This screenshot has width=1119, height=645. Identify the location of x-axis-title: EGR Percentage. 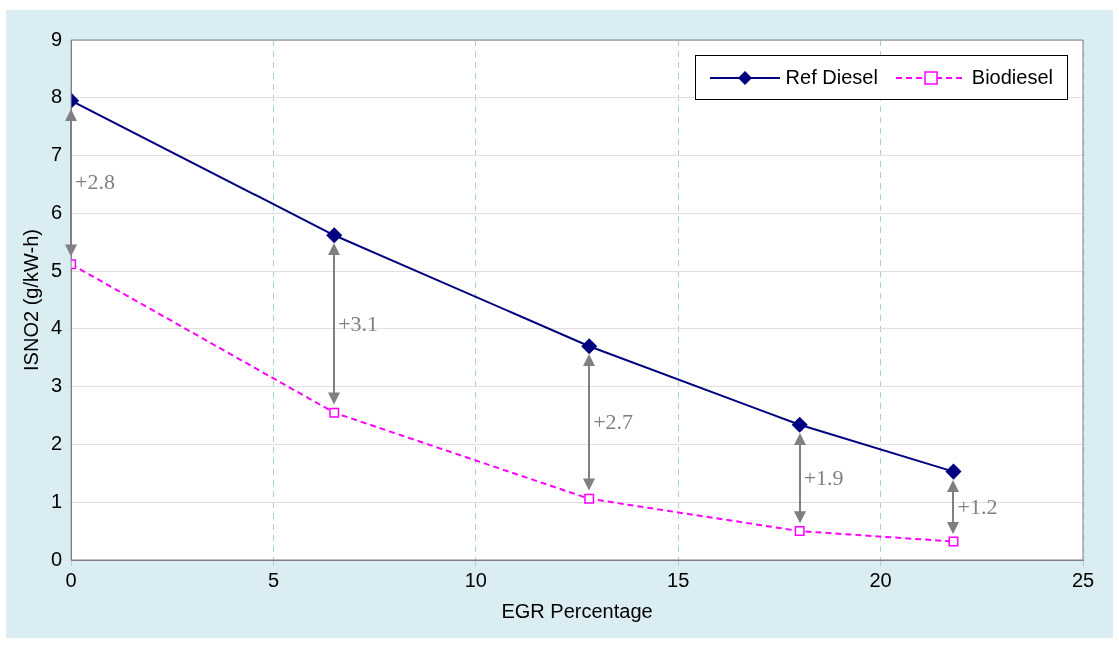
(577, 610).